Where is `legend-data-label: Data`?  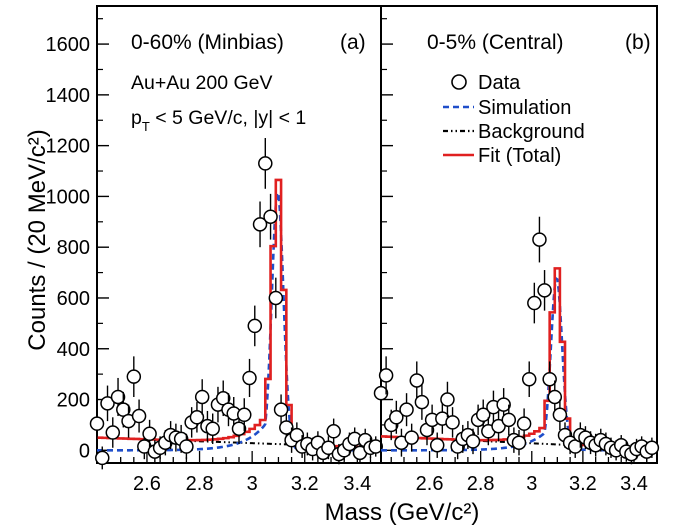 legend-data-label: Data is located at coordinates (499, 83).